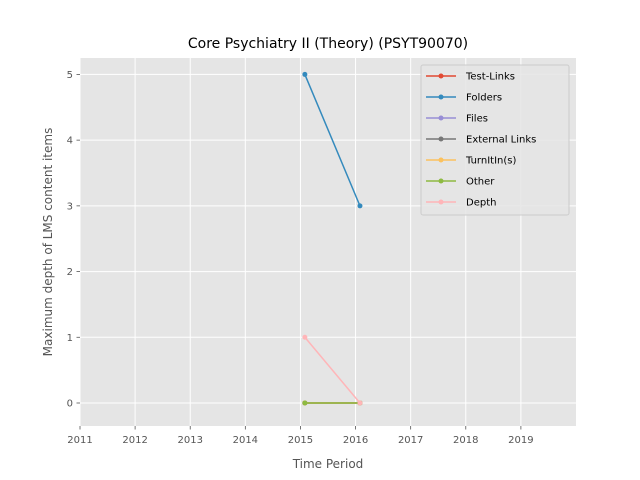  I want to click on legend-label: Folders, so click(484, 98).